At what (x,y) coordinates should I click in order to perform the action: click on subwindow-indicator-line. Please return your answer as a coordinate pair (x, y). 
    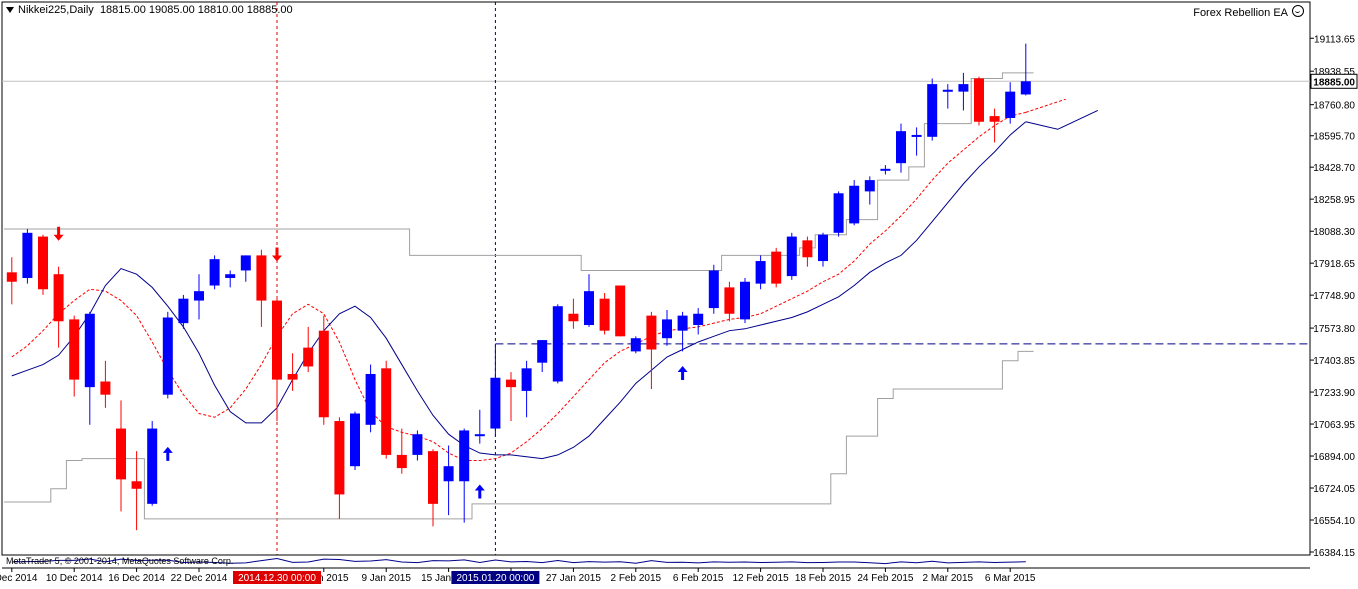
    Looking at the image, I should click on (518, 561).